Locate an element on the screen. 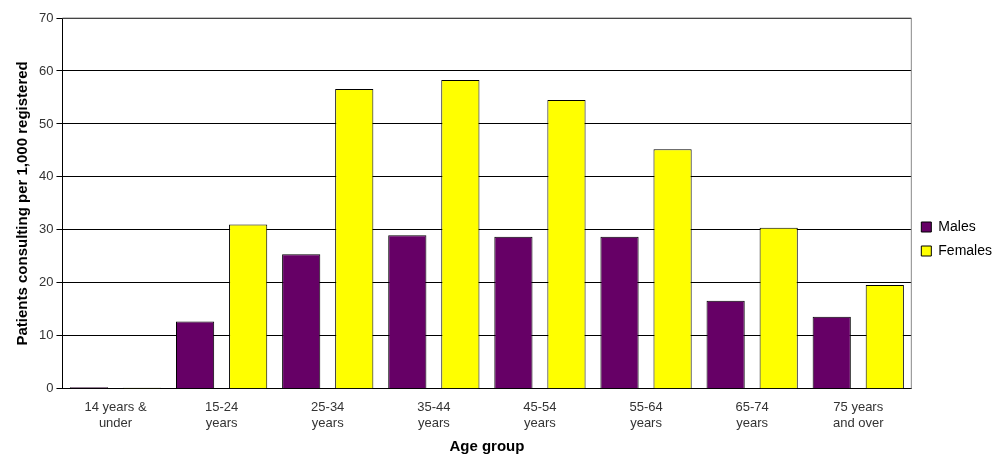 This screenshot has width=1007, height=465. y-tick-label: 30 is located at coordinates (46, 229).